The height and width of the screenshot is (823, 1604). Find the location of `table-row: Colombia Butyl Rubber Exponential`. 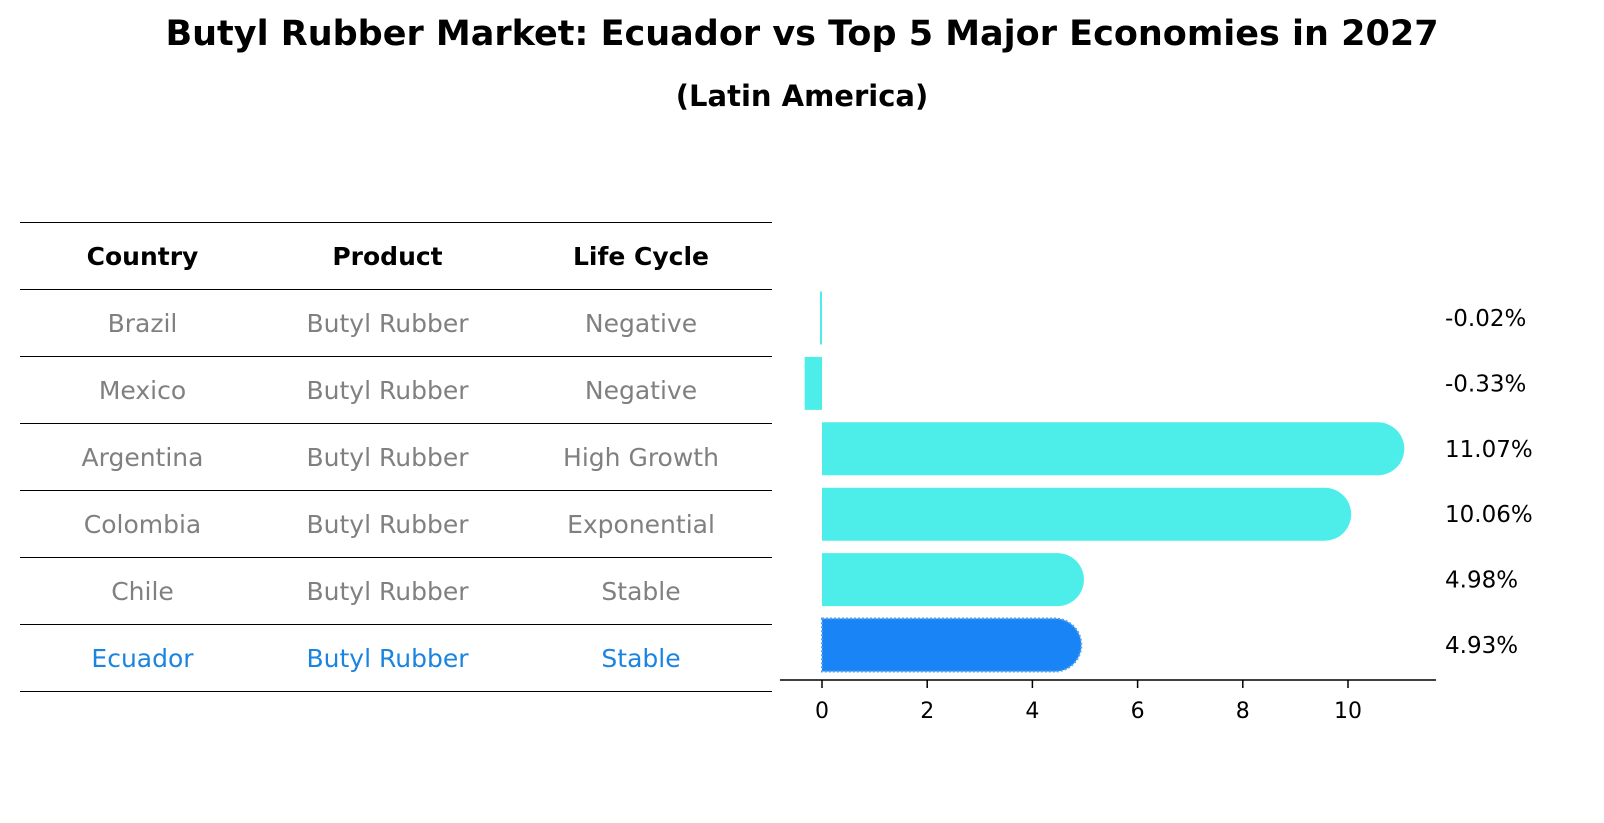

table-row: Colombia Butyl Rubber Exponential is located at coordinates (396, 524).